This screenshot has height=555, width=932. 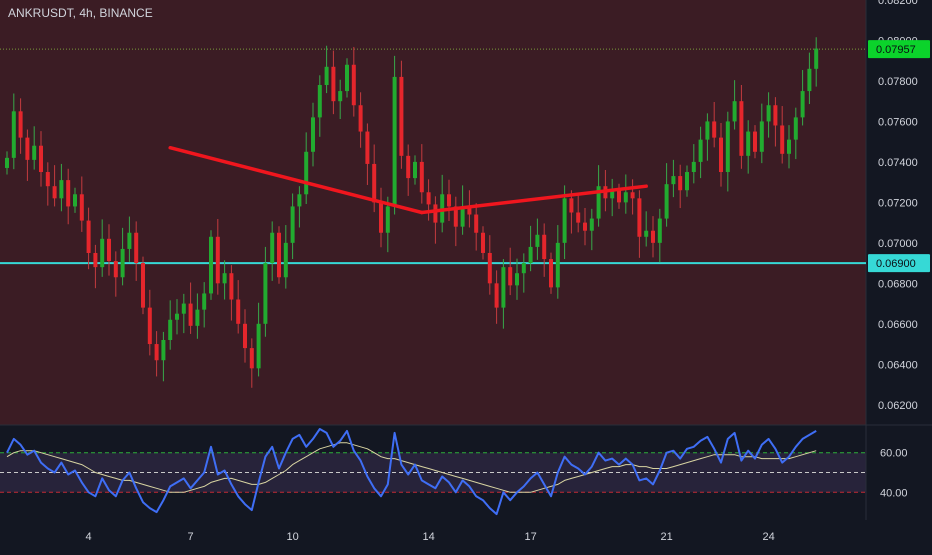 I want to click on price-axis-tick: 0.07800, so click(x=898, y=82).